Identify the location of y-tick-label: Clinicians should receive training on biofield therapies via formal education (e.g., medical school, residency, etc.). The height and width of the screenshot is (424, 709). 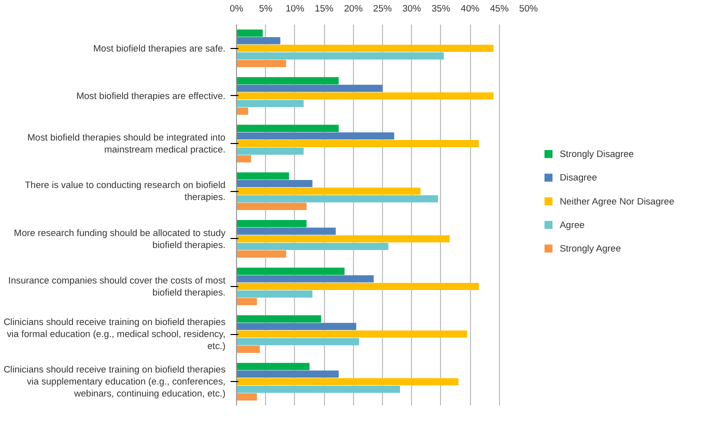
(115, 334).